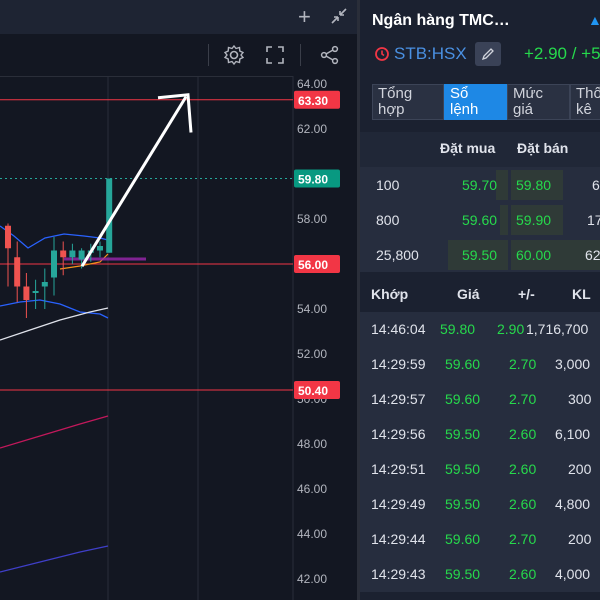  Describe the element at coordinates (534, 255) in the screenshot. I see `ask-price: 60.00` at that location.